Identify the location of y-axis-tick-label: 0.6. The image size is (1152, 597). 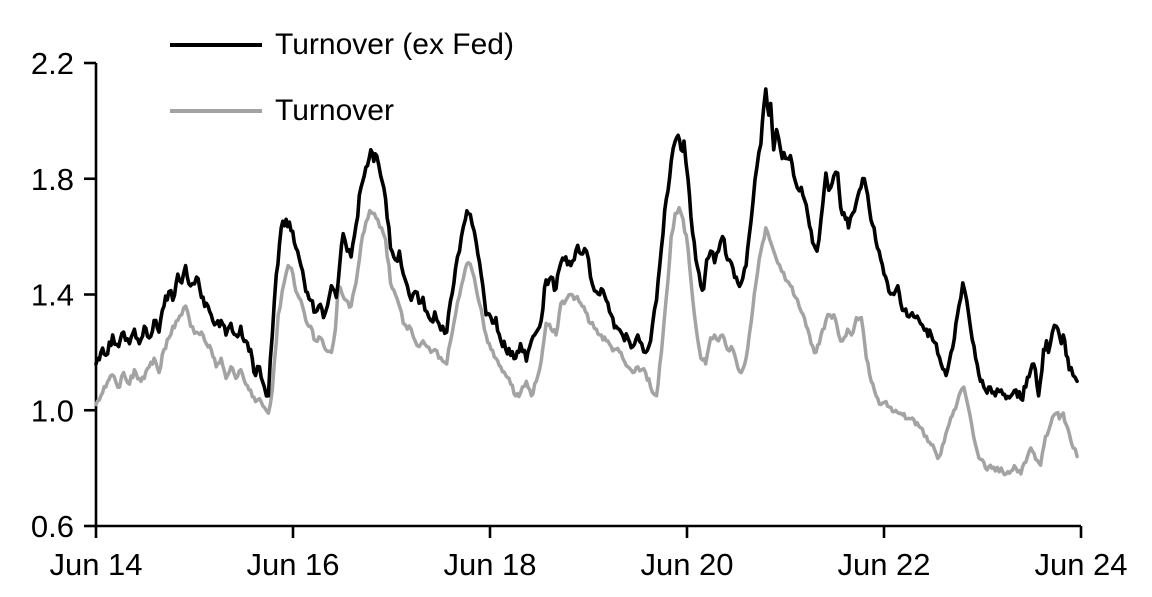
(52, 526).